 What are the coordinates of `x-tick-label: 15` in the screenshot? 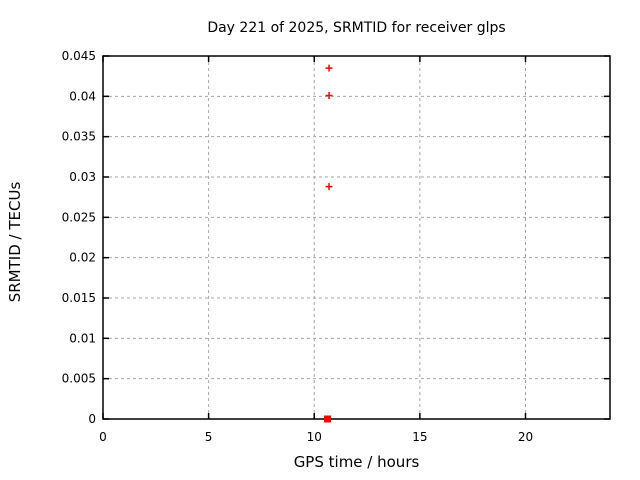 It's located at (419, 437).